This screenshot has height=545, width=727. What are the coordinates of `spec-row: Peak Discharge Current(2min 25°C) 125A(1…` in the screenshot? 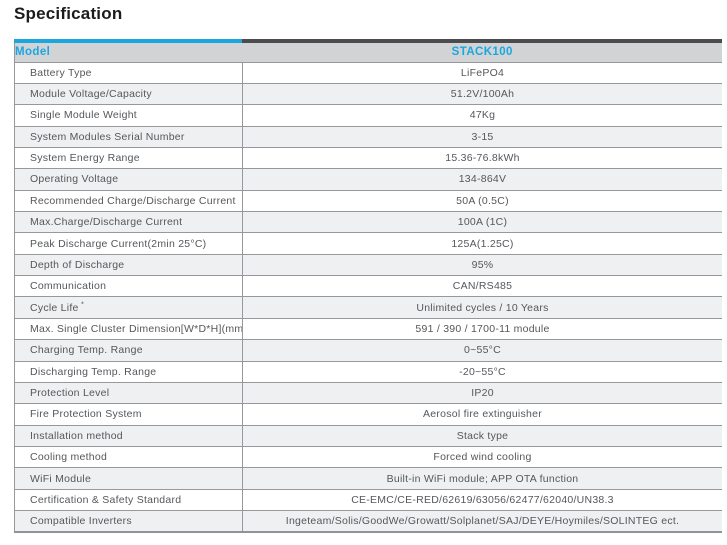 It's located at (368, 243).